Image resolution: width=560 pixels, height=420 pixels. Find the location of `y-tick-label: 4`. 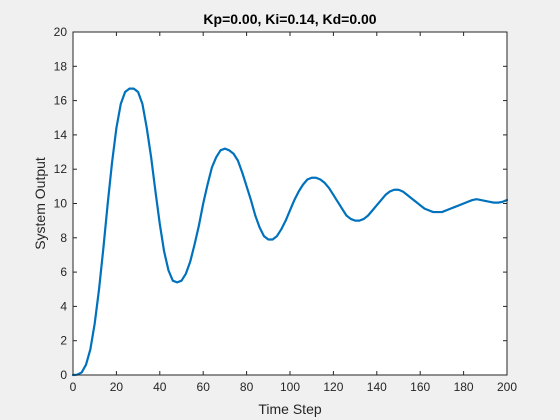

y-tick-label: 4 is located at coordinates (63, 306).